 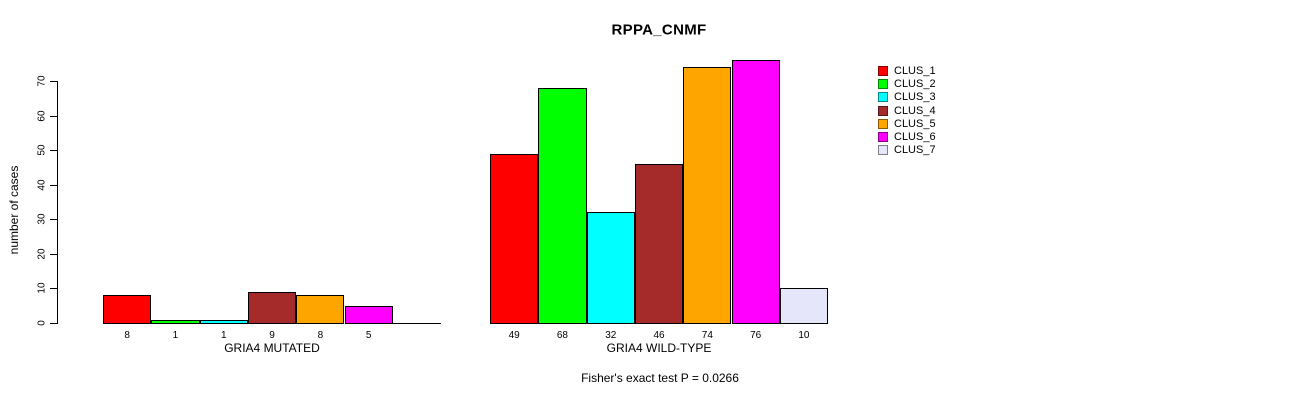 What do you see at coordinates (57, 202) in the screenshot?
I see `y-axis-line` at bounding box center [57, 202].